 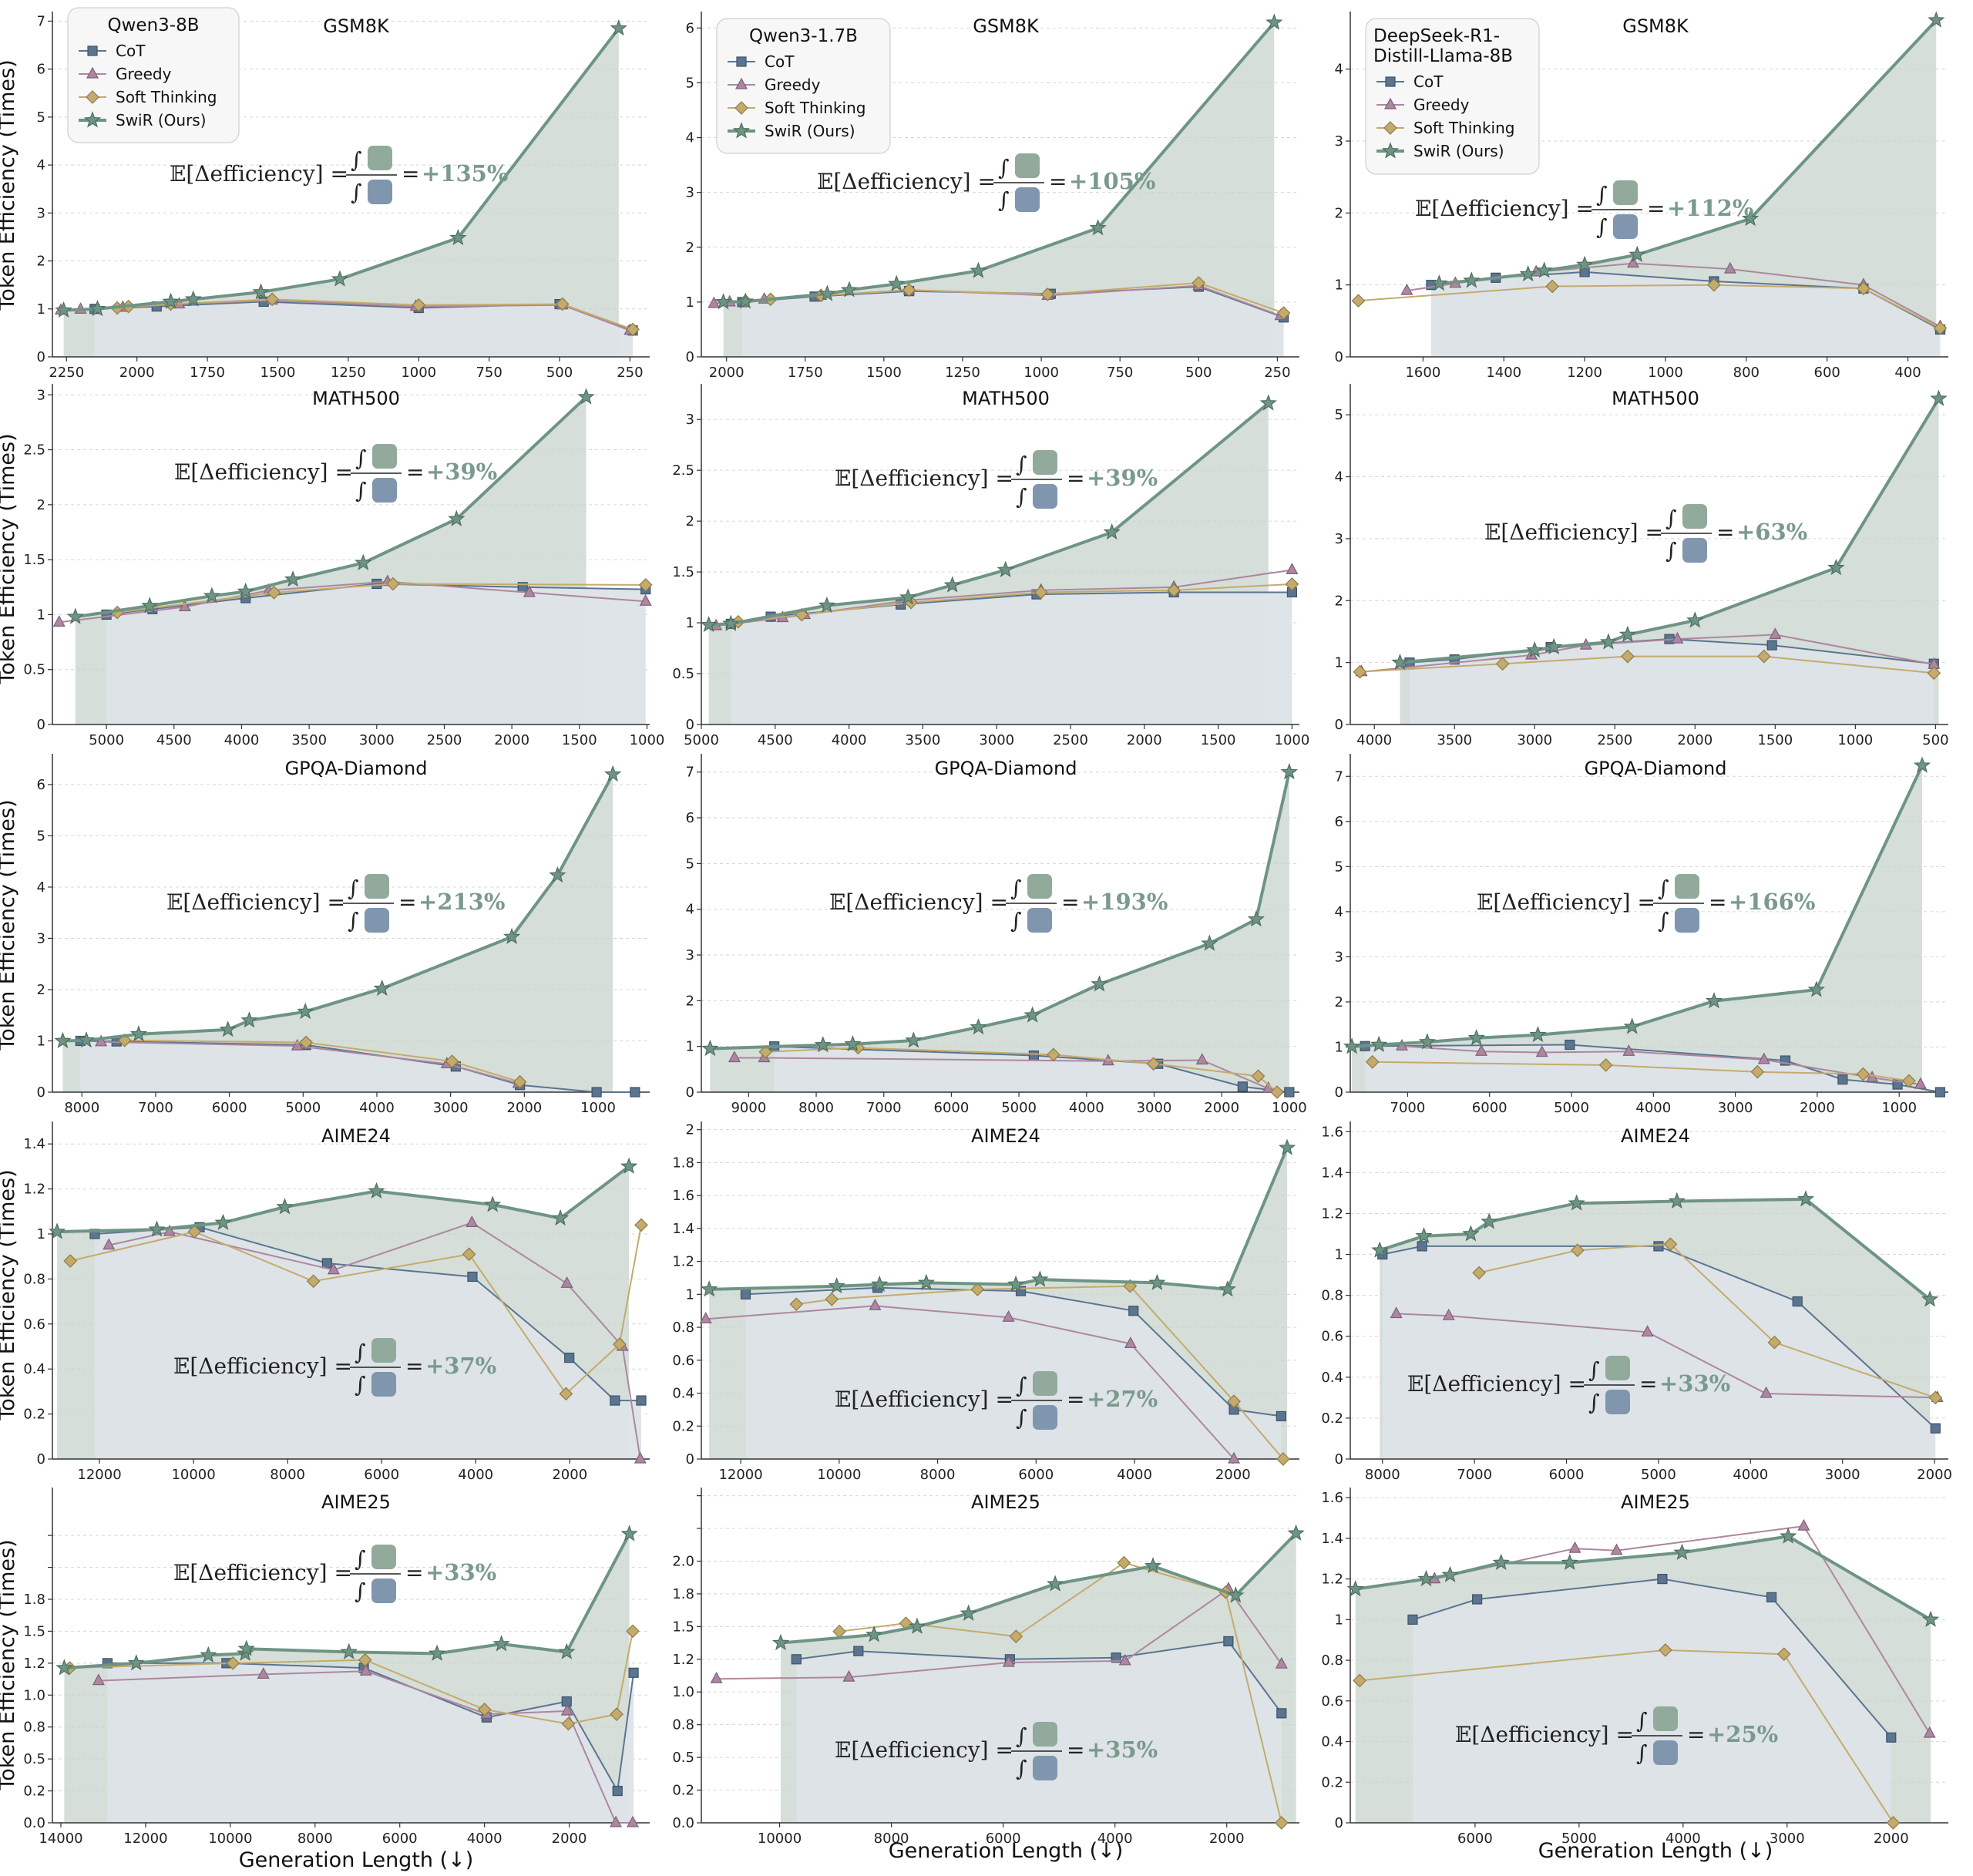 I want to click on x-tick-label: 500, so click(x=559, y=373).